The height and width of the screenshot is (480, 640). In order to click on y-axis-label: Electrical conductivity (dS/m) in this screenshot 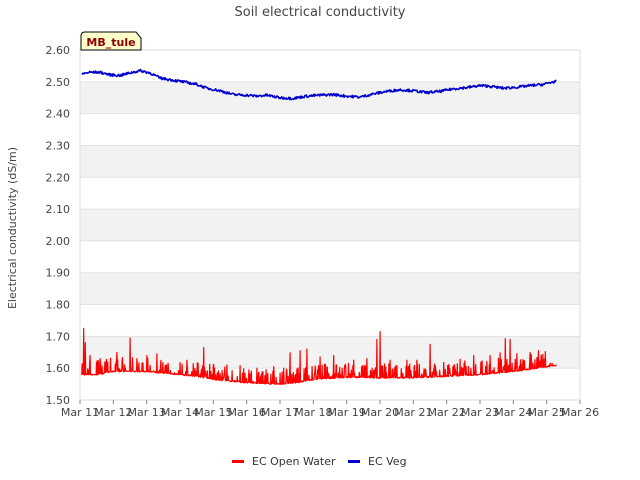, I will do `click(12, 228)`.